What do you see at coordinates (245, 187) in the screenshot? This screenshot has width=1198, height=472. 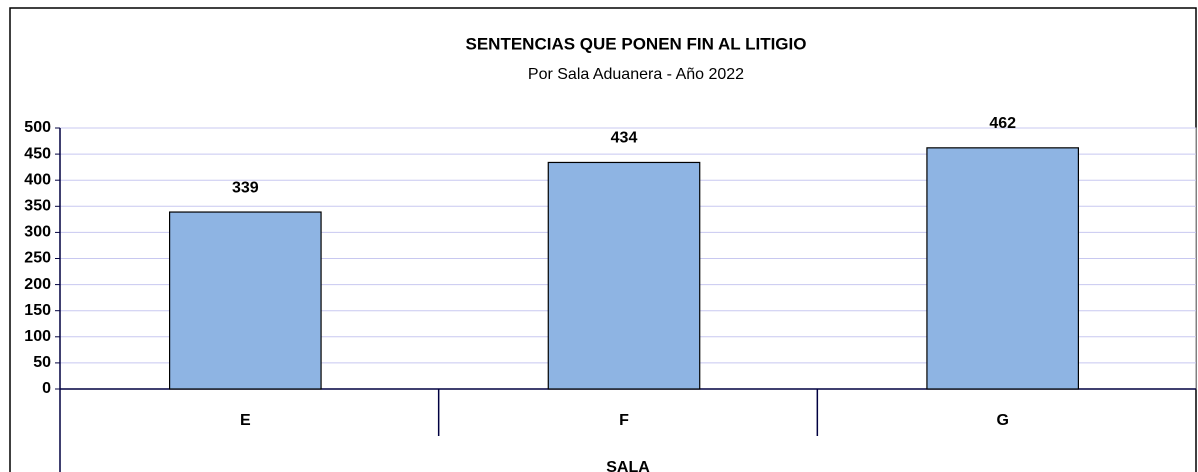 I see `data-label: 339` at bounding box center [245, 187].